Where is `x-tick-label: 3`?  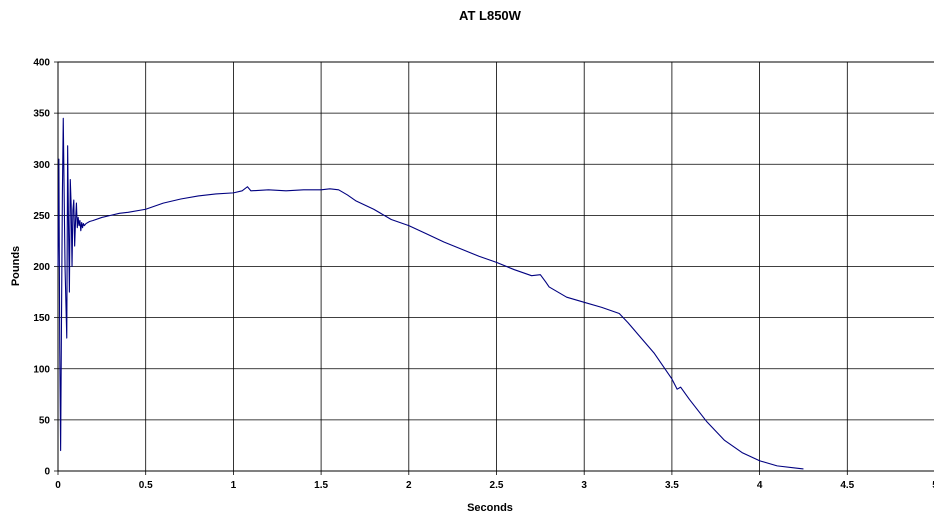
x-tick-label: 3 is located at coordinates (584, 485).